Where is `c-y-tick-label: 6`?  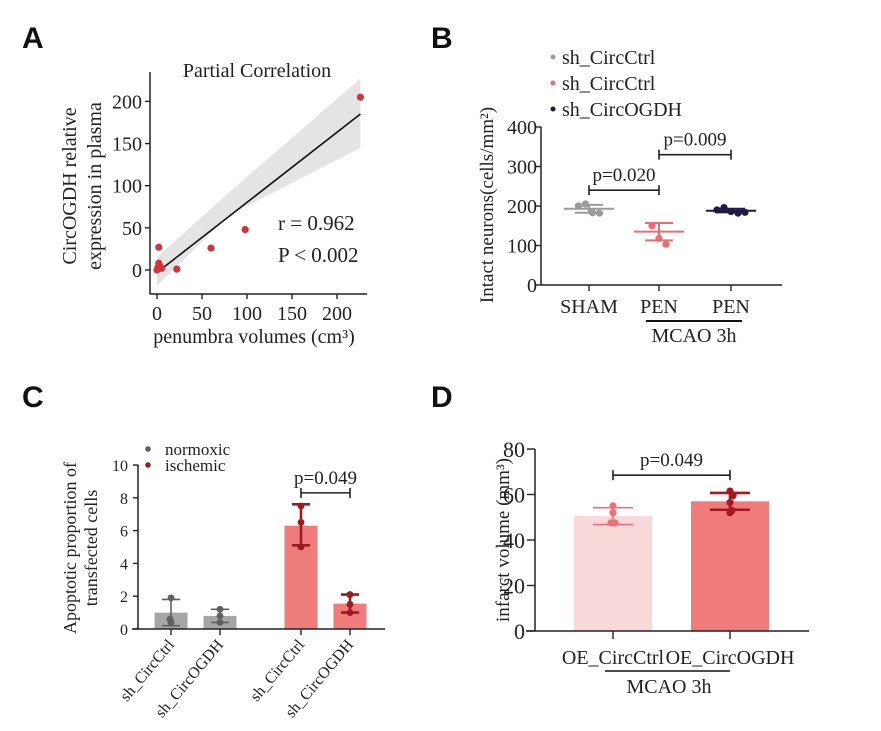 c-y-tick-label: 6 is located at coordinates (124, 532).